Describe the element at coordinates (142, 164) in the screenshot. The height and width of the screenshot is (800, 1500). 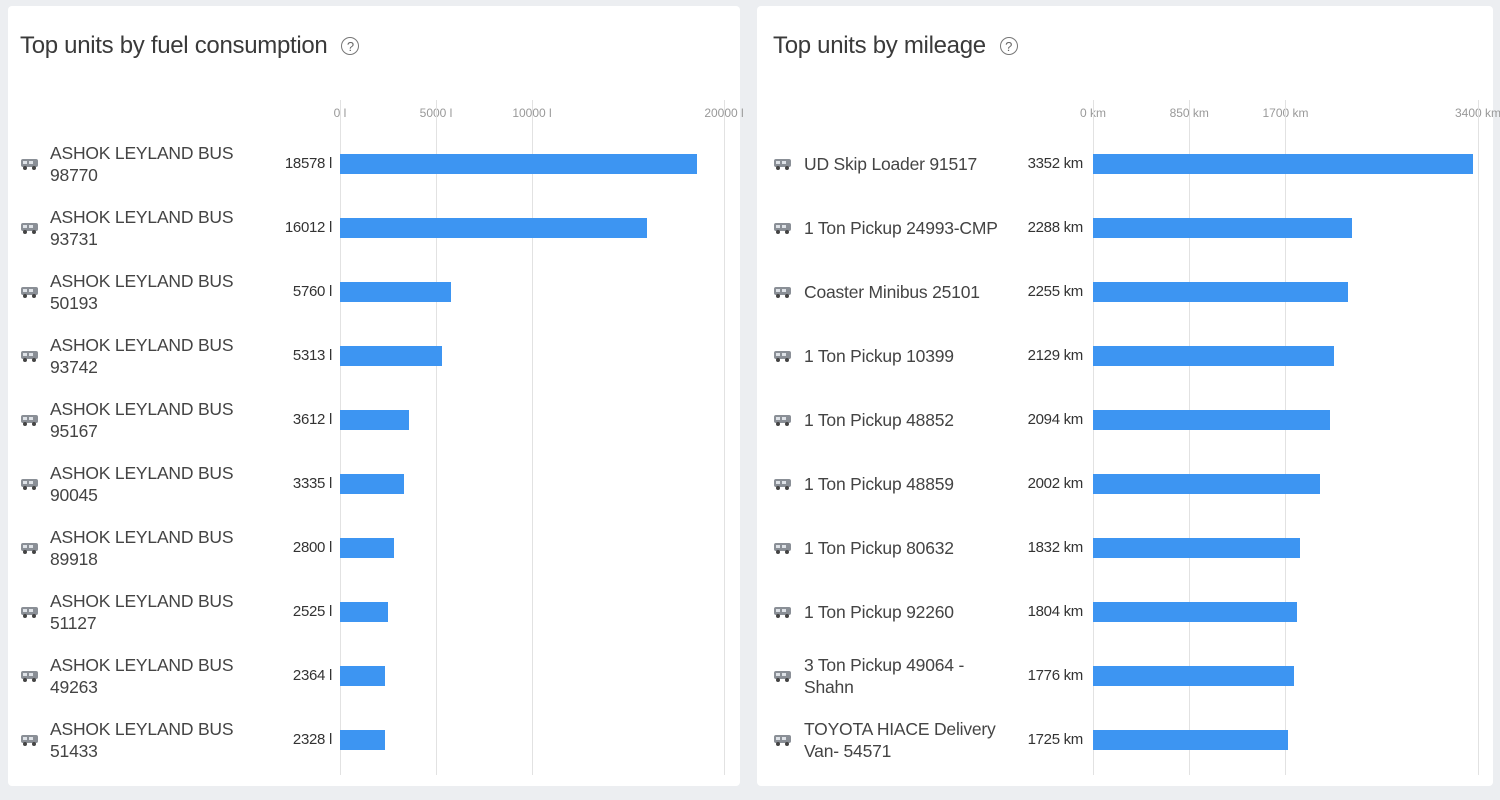
I see `unit-name: ASHOK LEYLAND BUS 98770` at that location.